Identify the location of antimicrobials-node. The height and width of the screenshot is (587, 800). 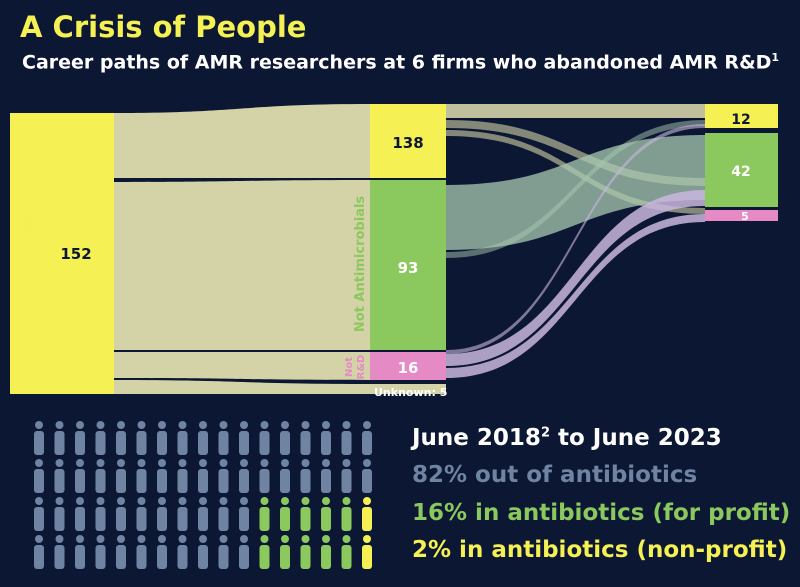
(408, 141).